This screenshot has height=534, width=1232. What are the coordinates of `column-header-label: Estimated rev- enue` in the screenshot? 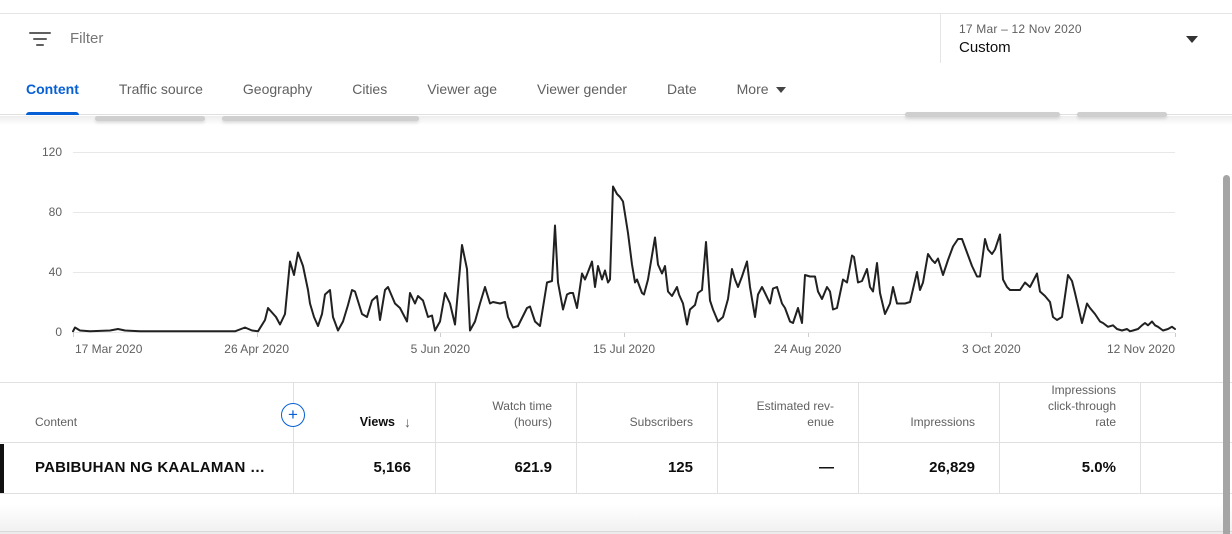 It's located at (795, 414).